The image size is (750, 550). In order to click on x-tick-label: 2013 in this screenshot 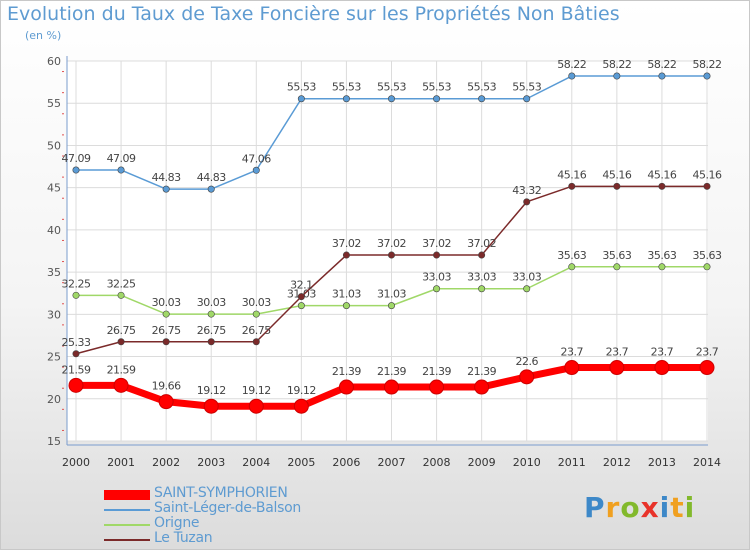, I will do `click(662, 462)`.